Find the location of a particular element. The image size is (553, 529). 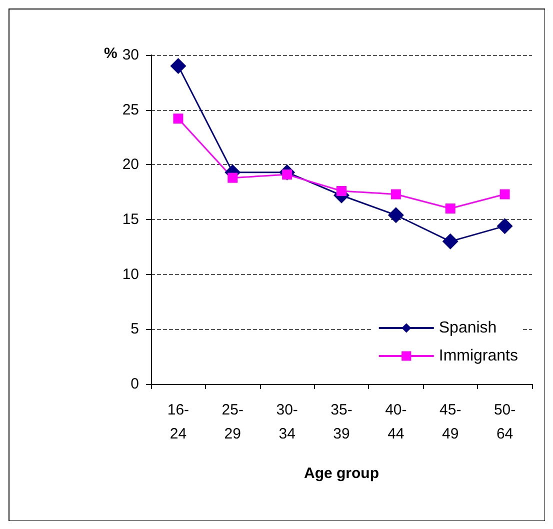

y-tick-label: 30 is located at coordinates (130, 55).